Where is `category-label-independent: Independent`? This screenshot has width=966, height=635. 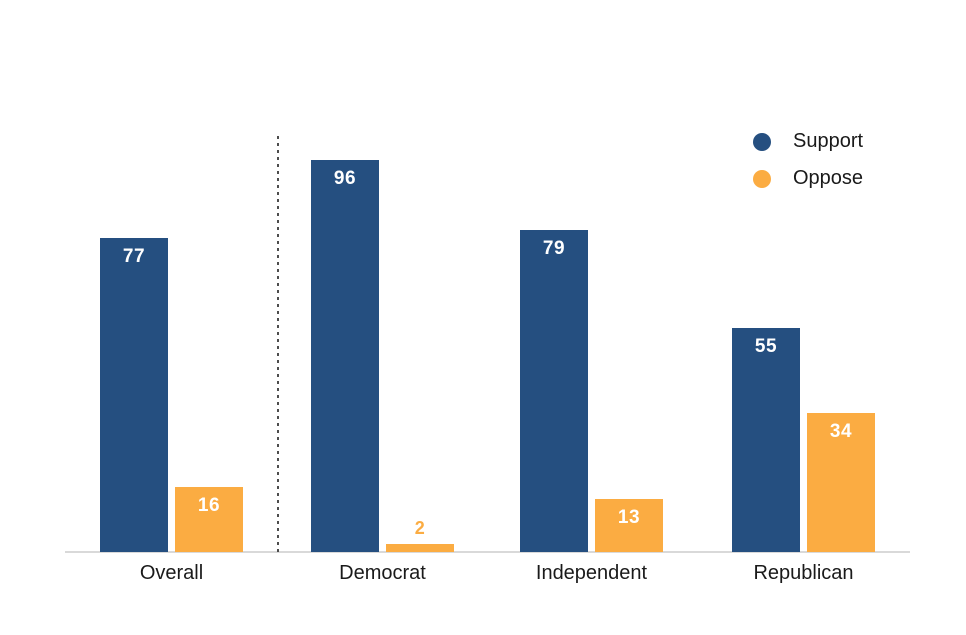
category-label-independent: Independent is located at coordinates (591, 573).